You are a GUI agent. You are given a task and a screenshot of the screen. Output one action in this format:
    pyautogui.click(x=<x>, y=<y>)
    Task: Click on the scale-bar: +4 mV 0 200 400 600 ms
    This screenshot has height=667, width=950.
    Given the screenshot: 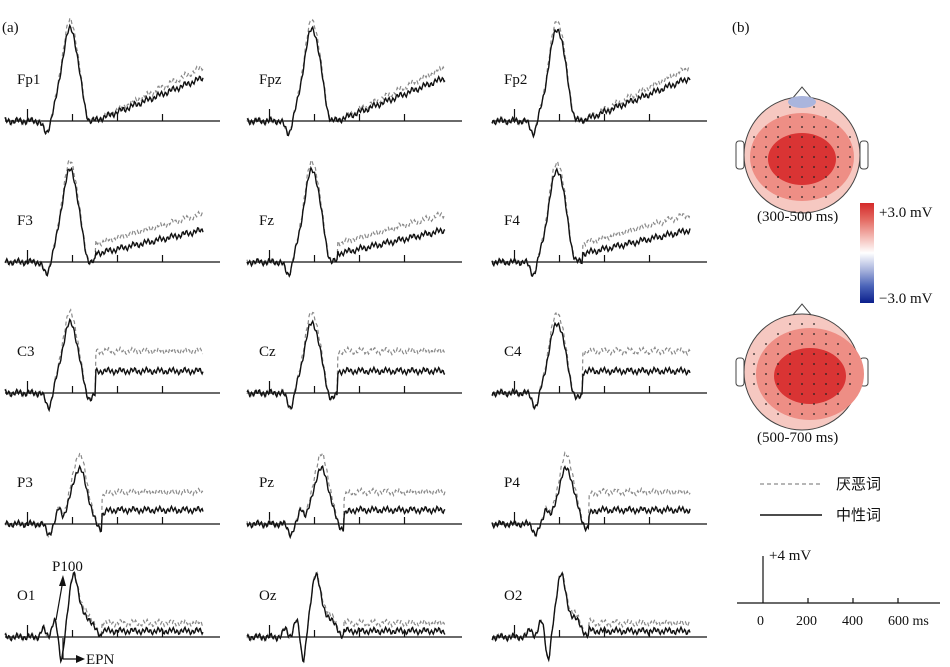 What is the action you would take?
    pyautogui.click(x=838, y=588)
    